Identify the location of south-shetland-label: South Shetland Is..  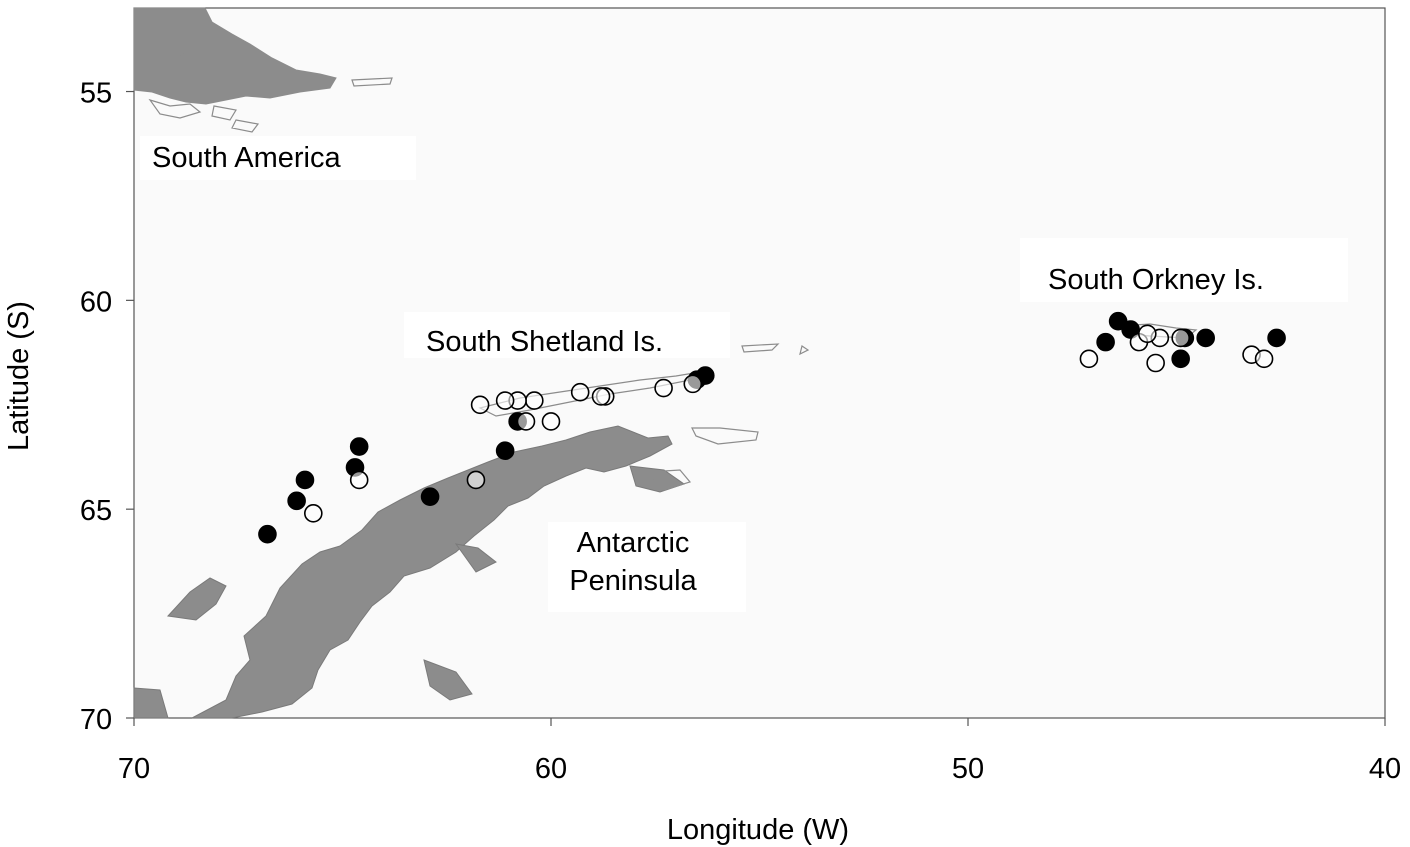
(544, 342).